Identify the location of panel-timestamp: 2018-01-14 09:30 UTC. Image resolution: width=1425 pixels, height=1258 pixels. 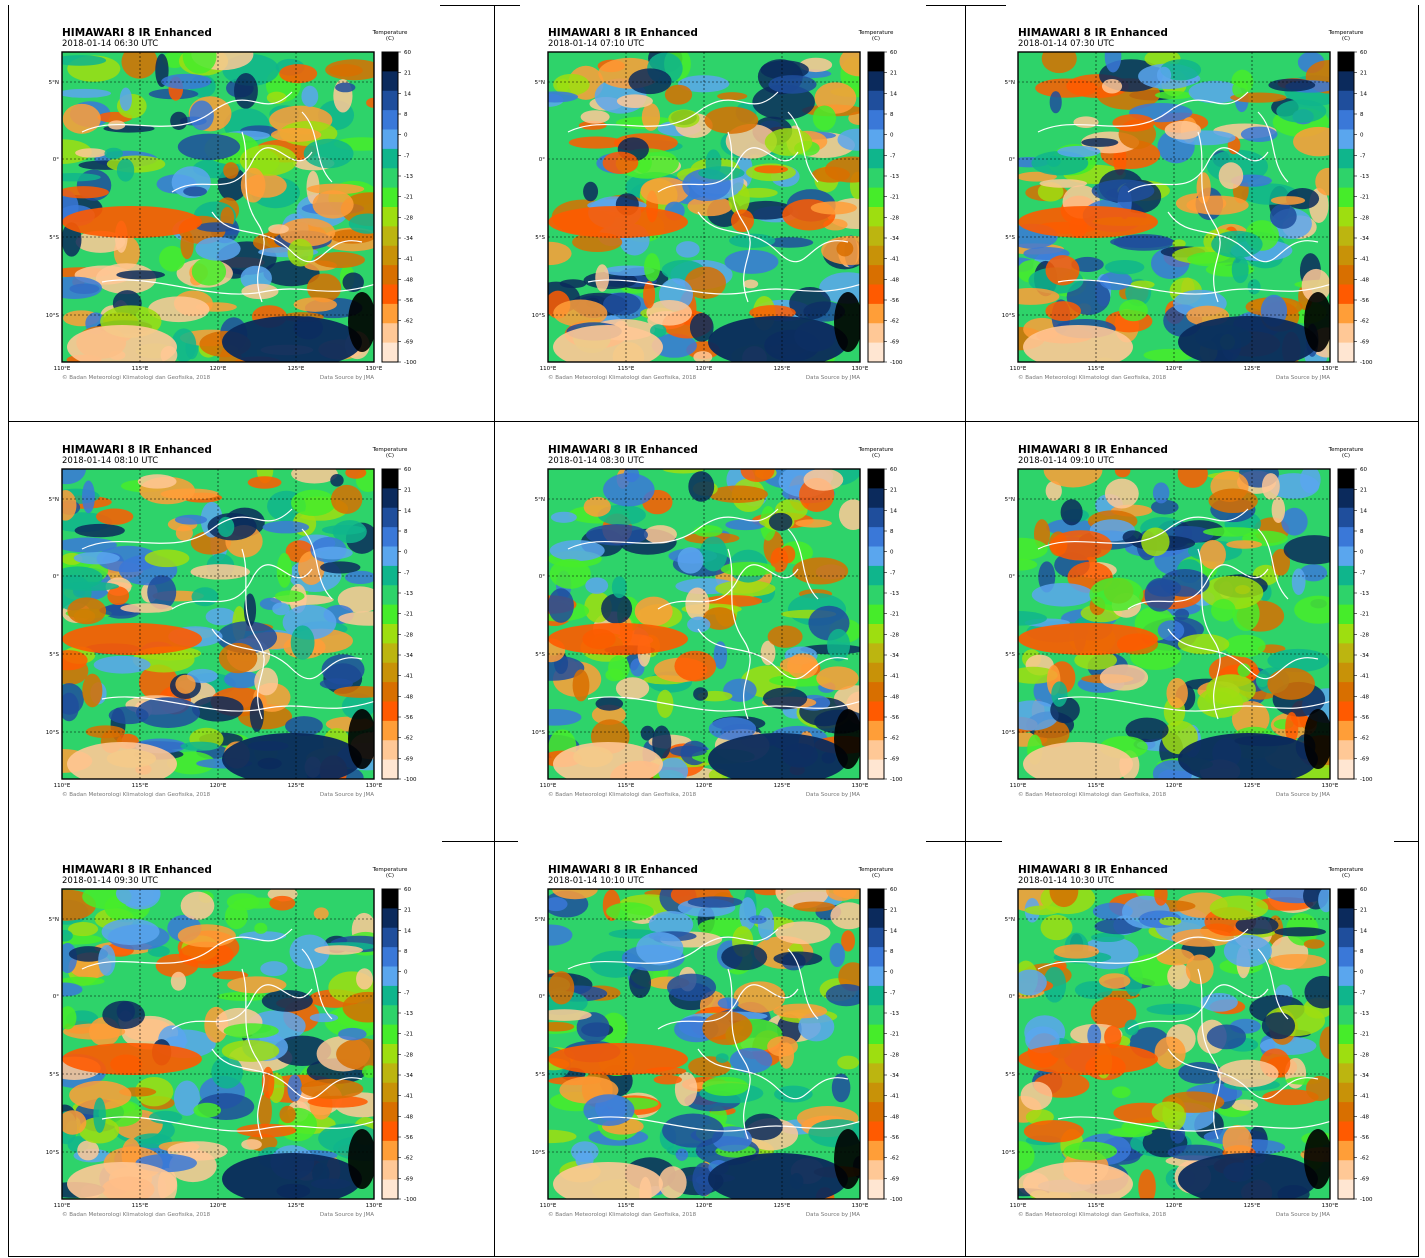
(110, 881).